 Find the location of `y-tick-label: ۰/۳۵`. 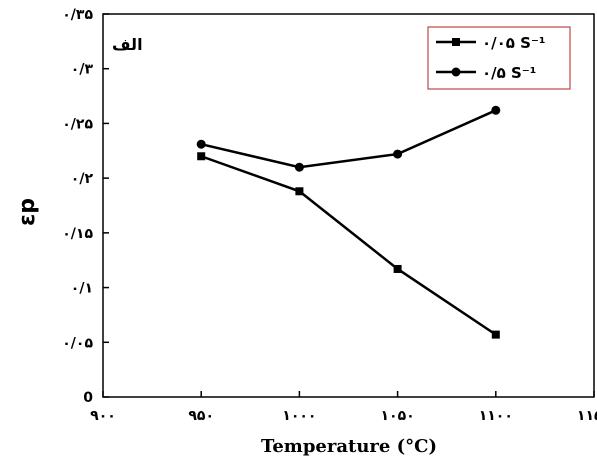

y-tick-label: ۰/۳۵ is located at coordinates (77, 15).